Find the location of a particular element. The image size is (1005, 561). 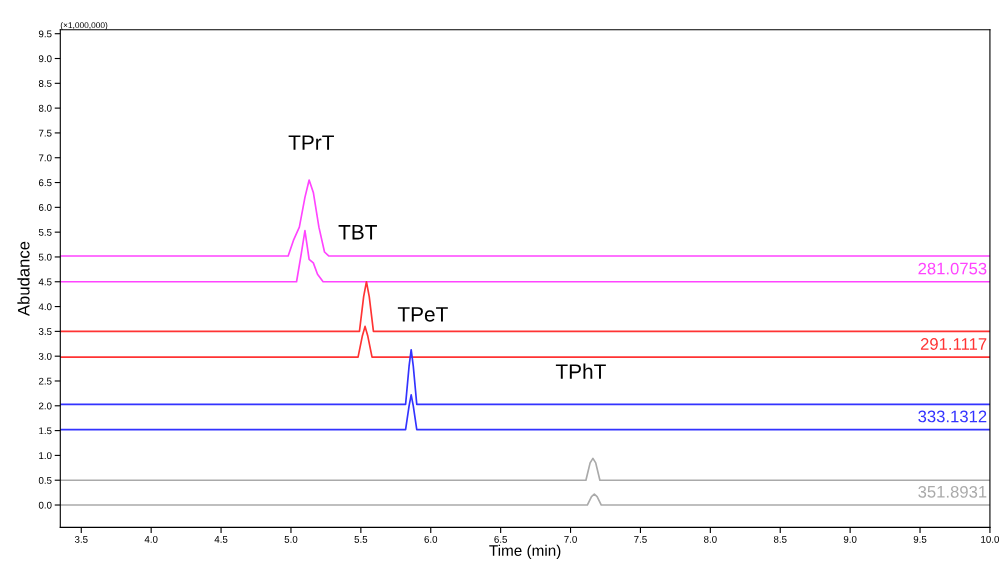

y-tick-label: 5.5 is located at coordinates (45, 232).